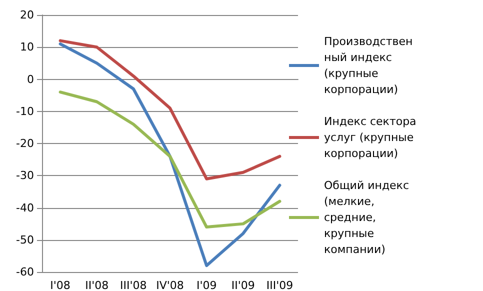  I want to click on y-tick-label: -10, so click(25, 111).